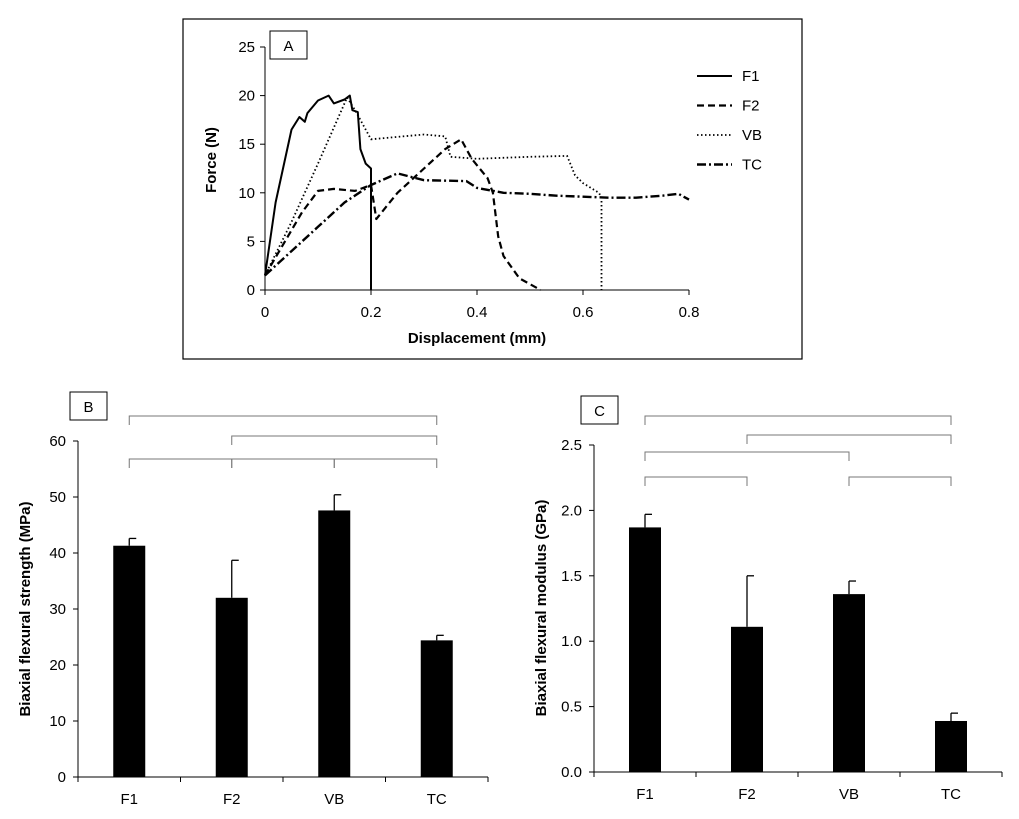 Image resolution: width=1019 pixels, height=819 pixels. What do you see at coordinates (246, 193) in the screenshot?
I see `panel-a-y-tick-label: 10` at bounding box center [246, 193].